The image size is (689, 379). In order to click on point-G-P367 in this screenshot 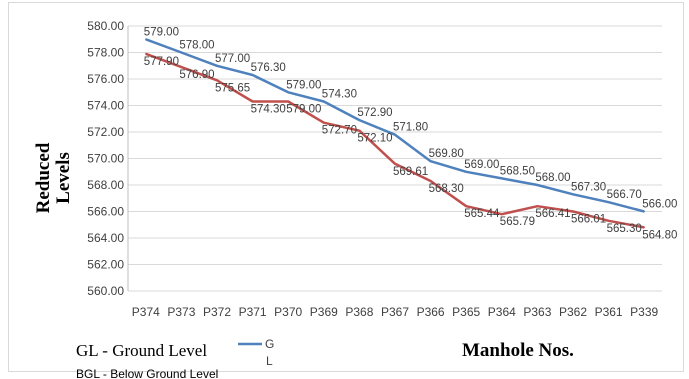, I will do `click(395, 134)`.